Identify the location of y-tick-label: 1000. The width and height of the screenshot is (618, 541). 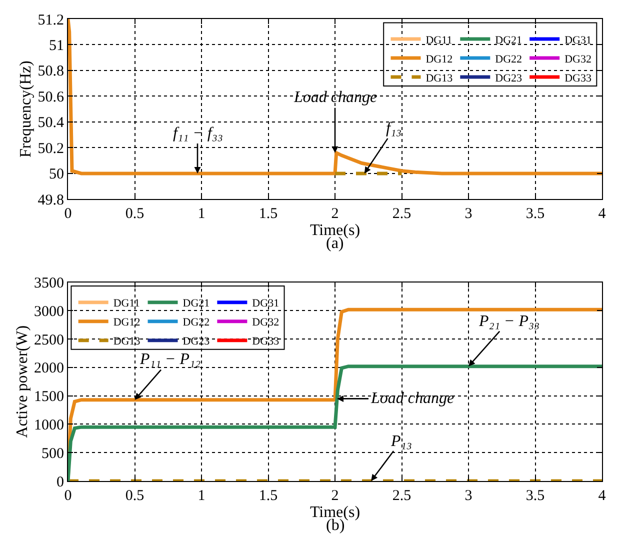
(49, 425).